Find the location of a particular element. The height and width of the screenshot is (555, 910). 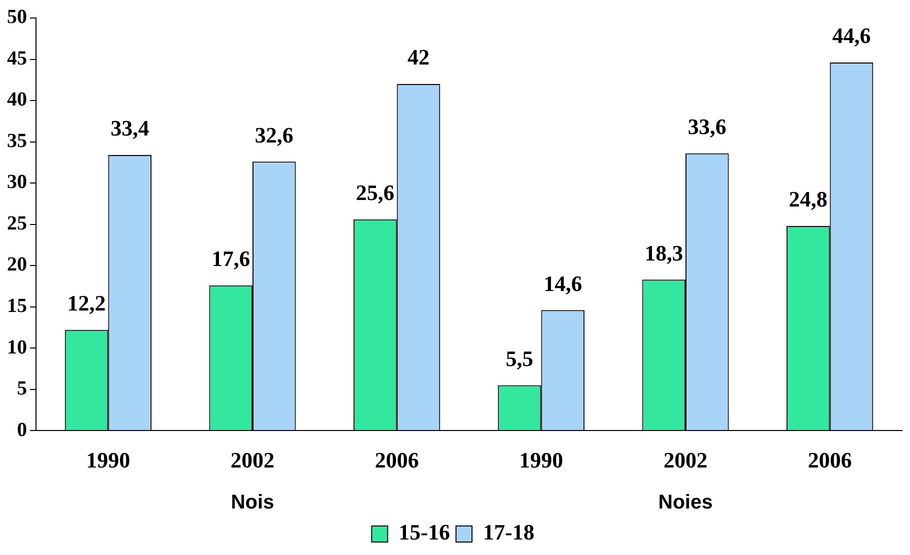

data-label: 44,6 is located at coordinates (851, 35).